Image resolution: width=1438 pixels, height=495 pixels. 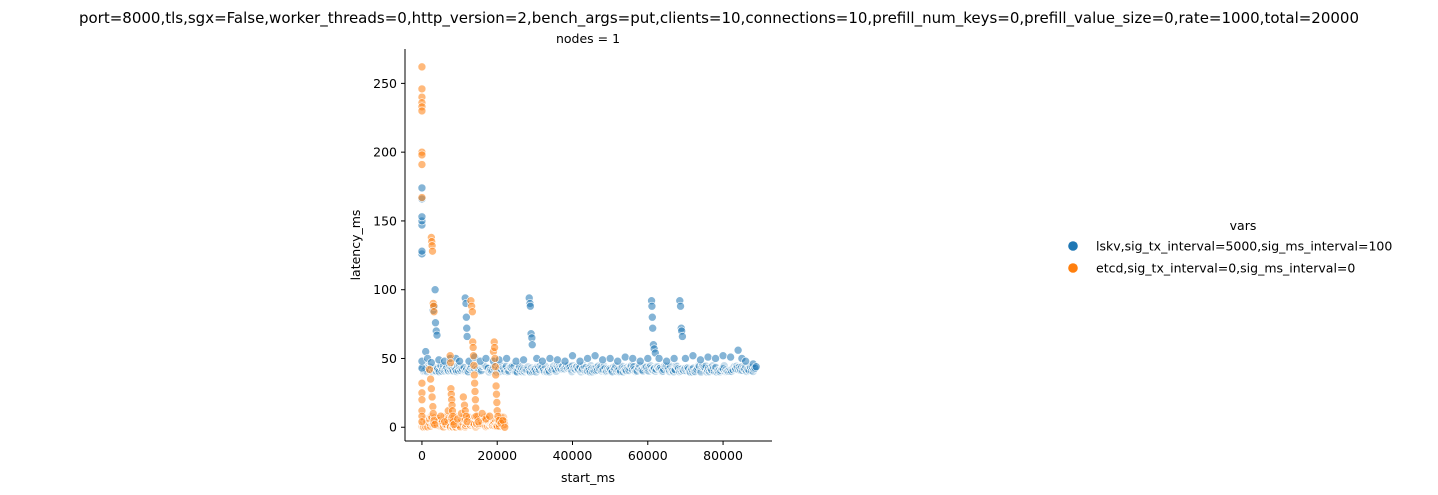 What do you see at coordinates (573, 455) in the screenshot?
I see `x-tick-label: 40000` at bounding box center [573, 455].